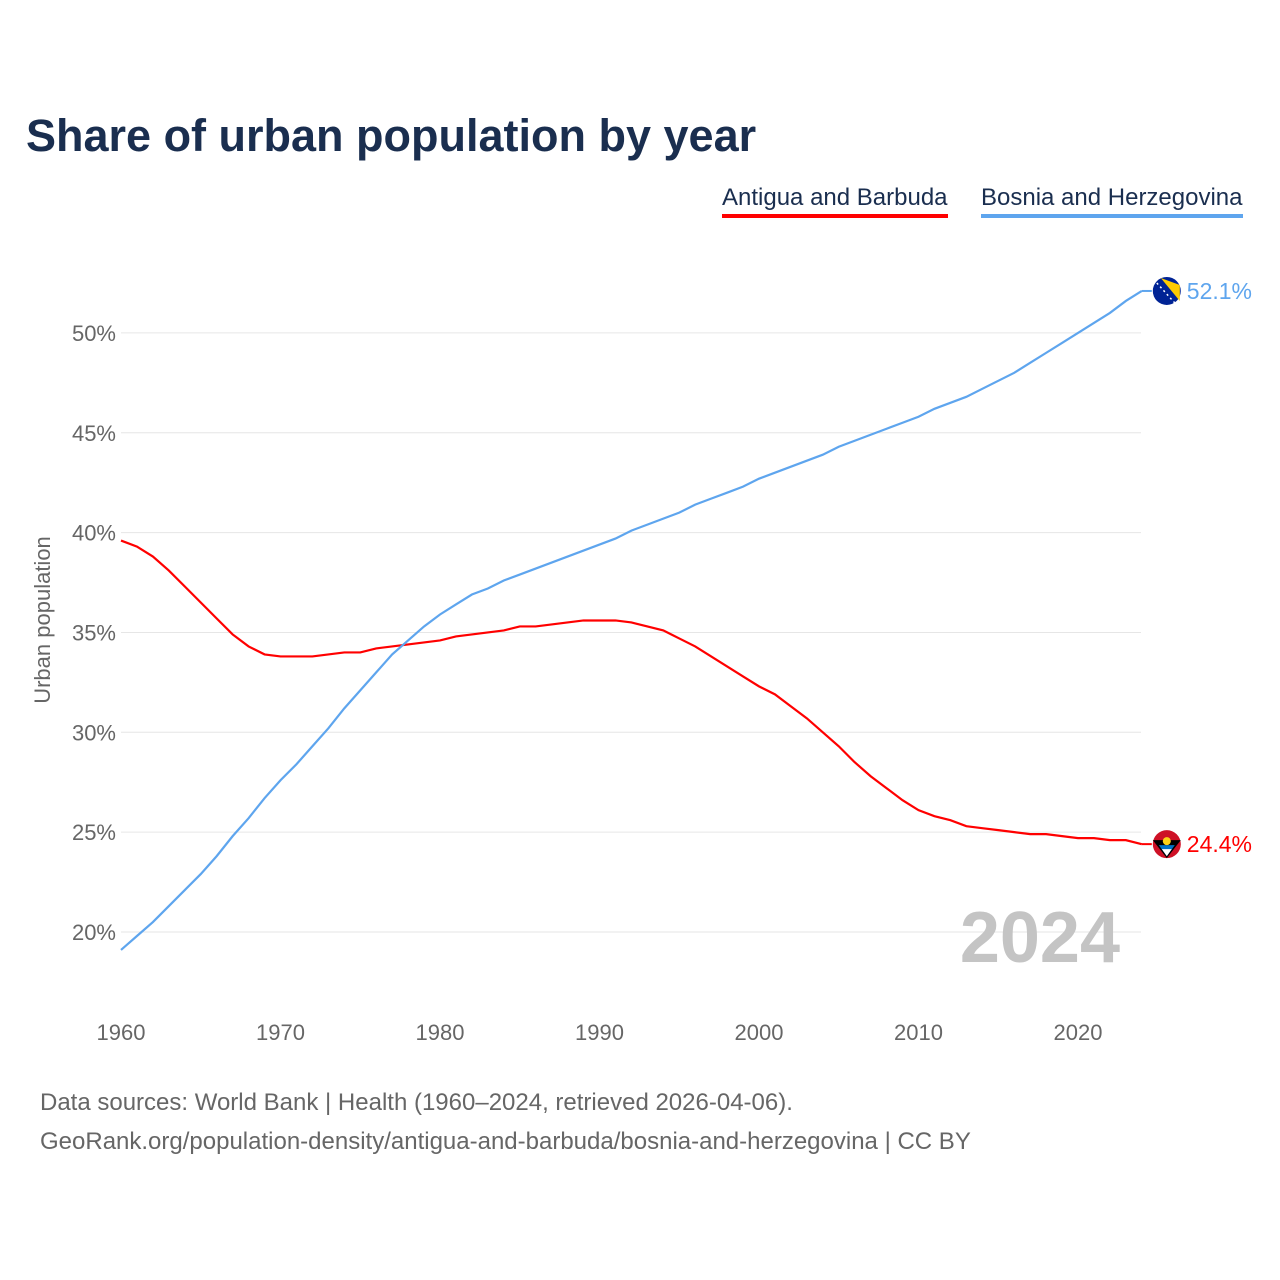 This screenshot has height=1280, width=1280. I want to click on end-value-label: 52.1%, so click(1219, 291).